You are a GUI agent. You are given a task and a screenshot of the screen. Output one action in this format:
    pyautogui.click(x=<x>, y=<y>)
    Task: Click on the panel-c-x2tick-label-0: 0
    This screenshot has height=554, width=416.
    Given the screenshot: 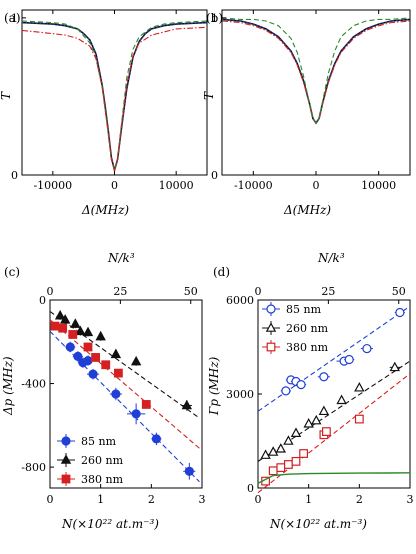 What is the action you would take?
    pyautogui.click(x=50, y=291)
    